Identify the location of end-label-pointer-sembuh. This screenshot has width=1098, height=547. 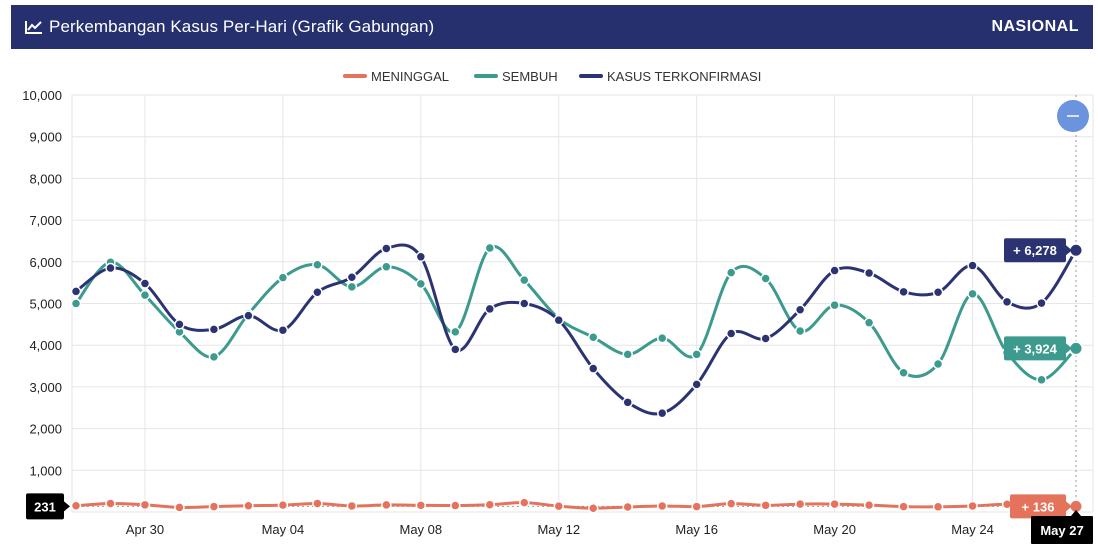
(1069, 348).